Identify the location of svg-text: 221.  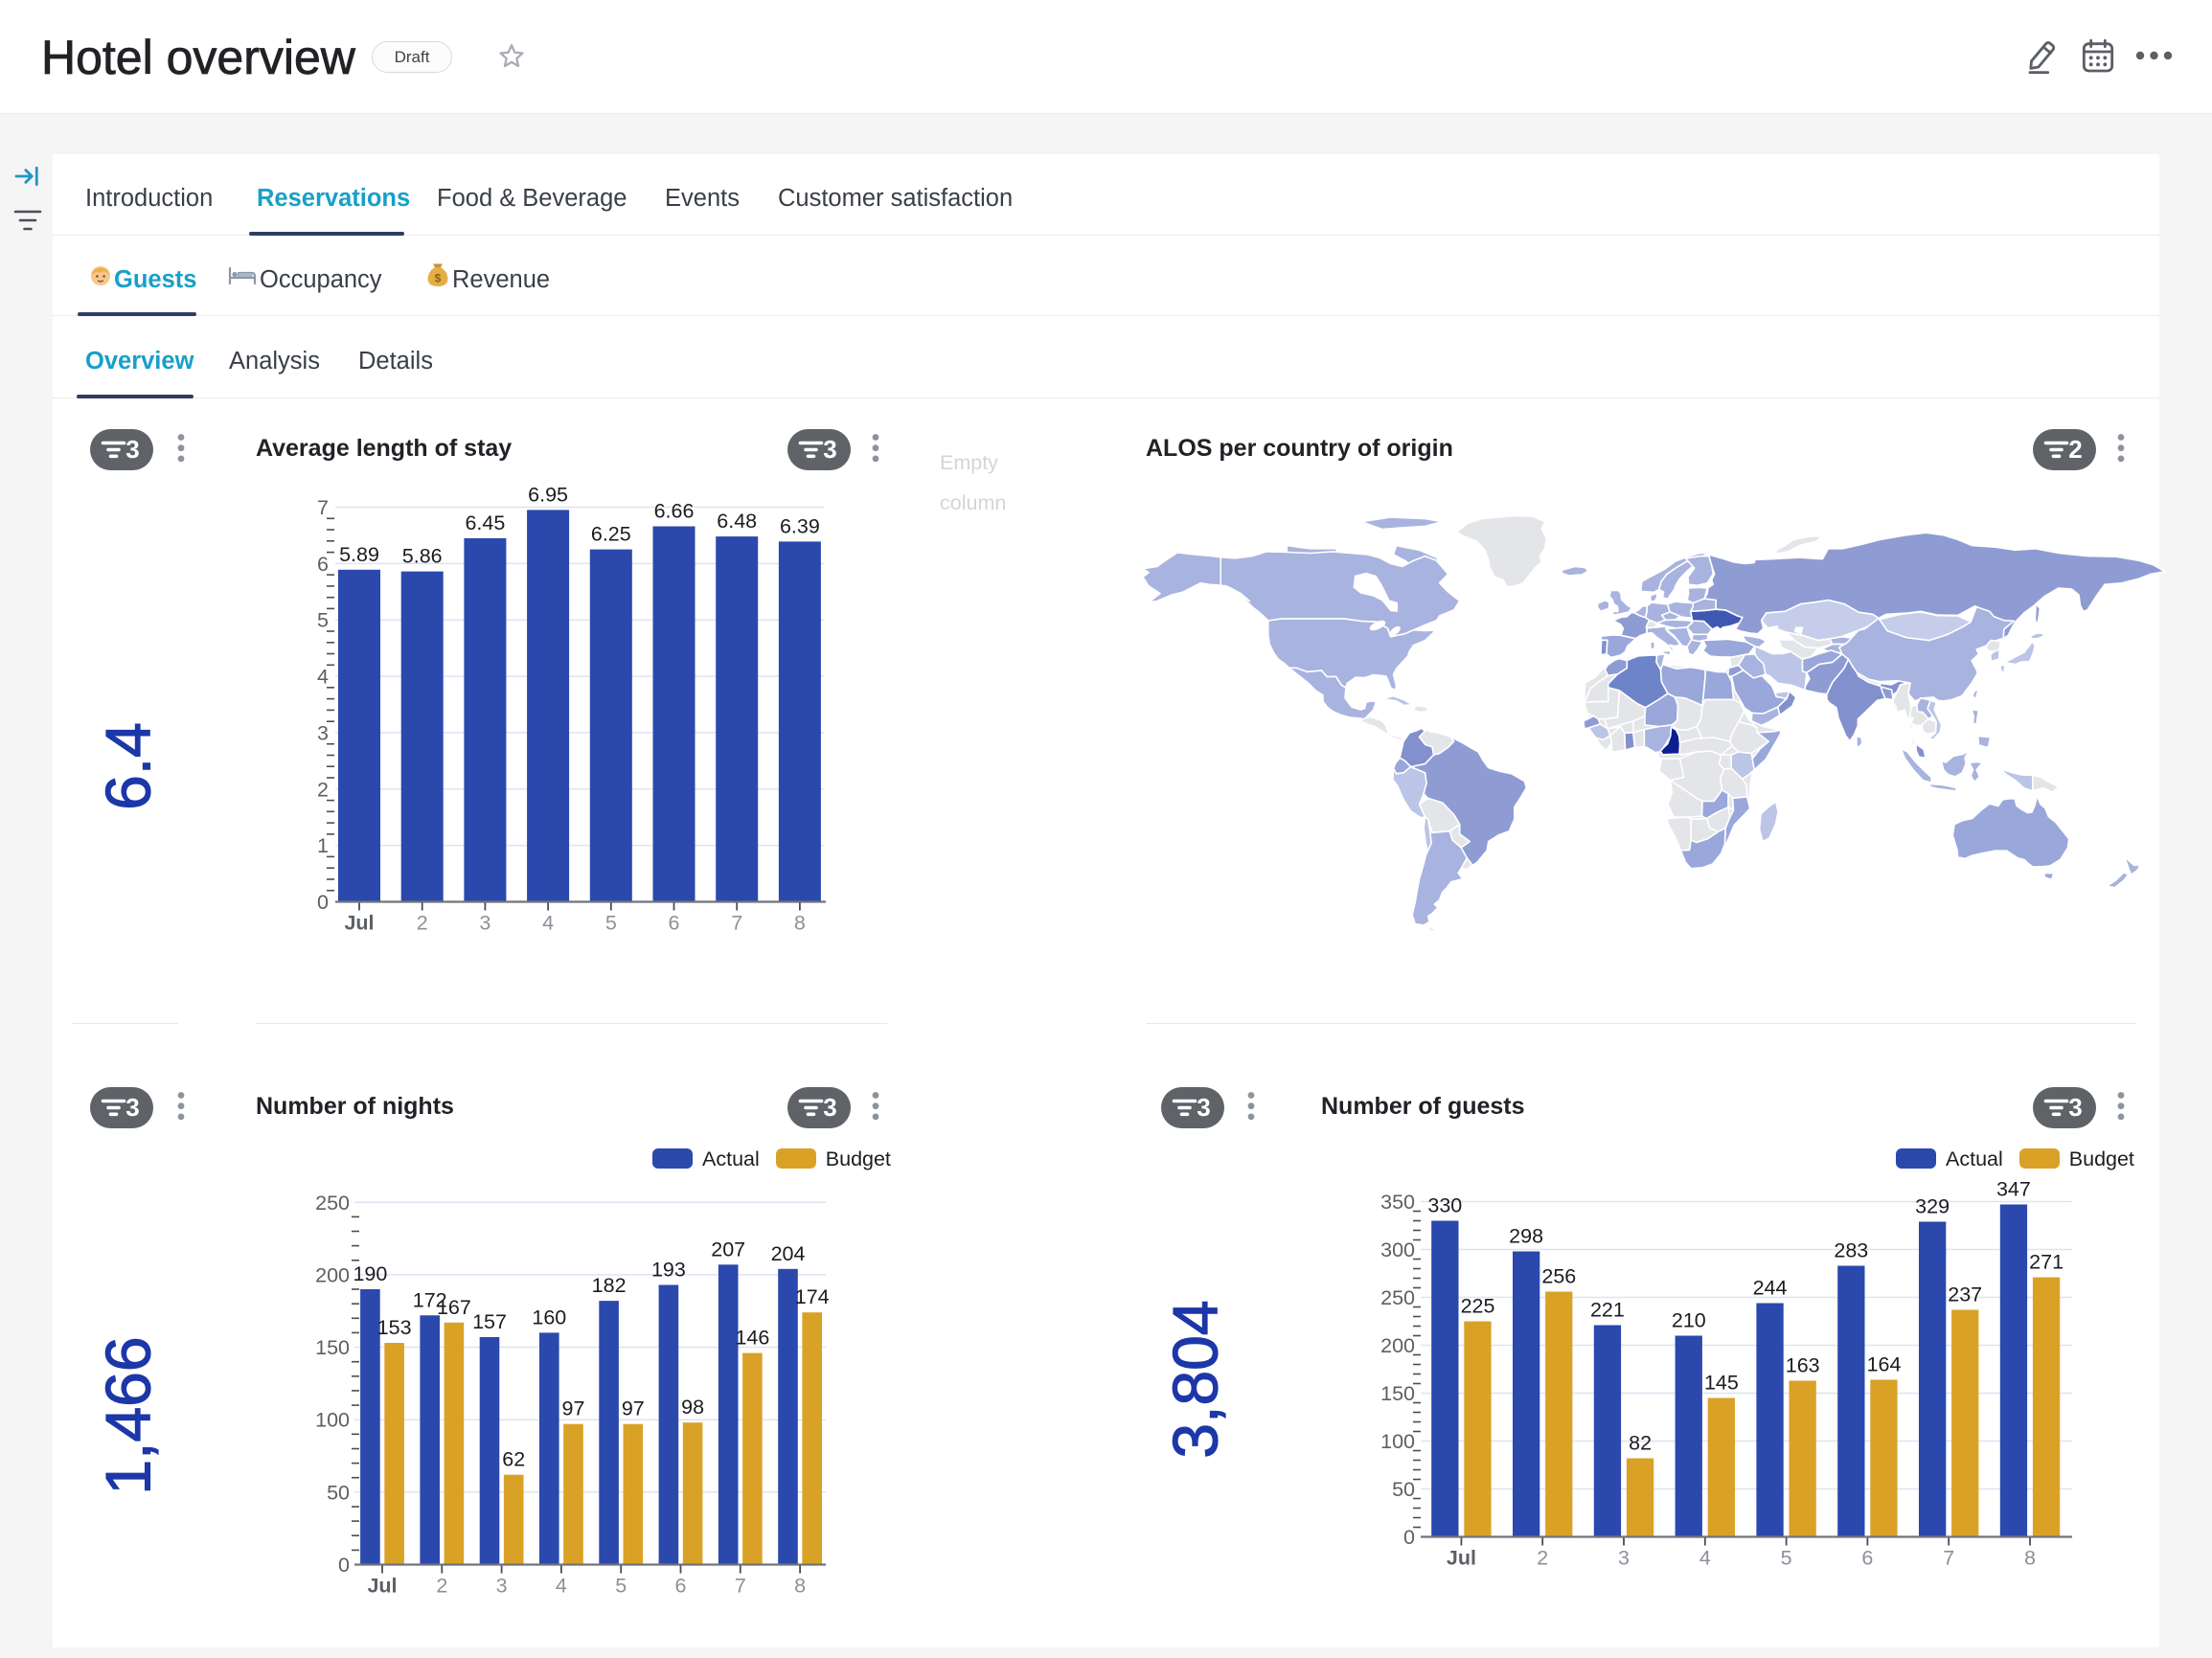
(1607, 1310).